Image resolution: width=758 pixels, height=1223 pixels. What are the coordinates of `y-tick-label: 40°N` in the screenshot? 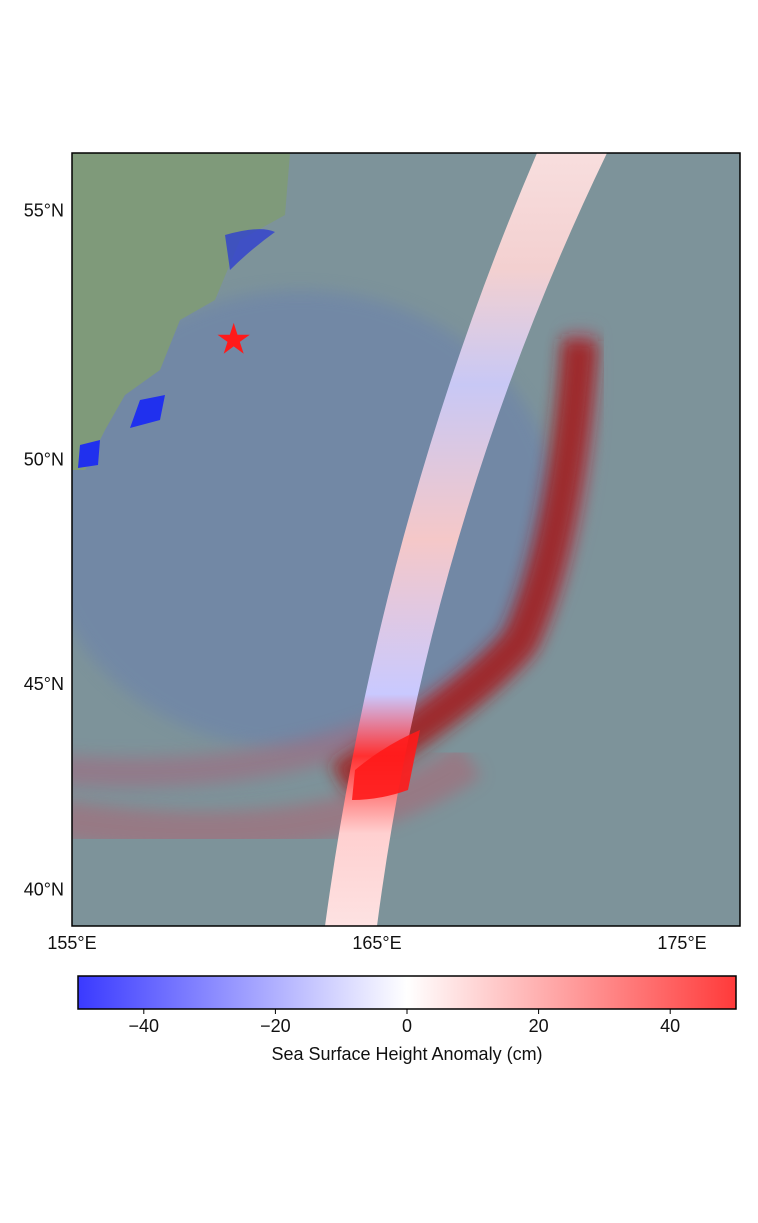 It's located at (44, 889).